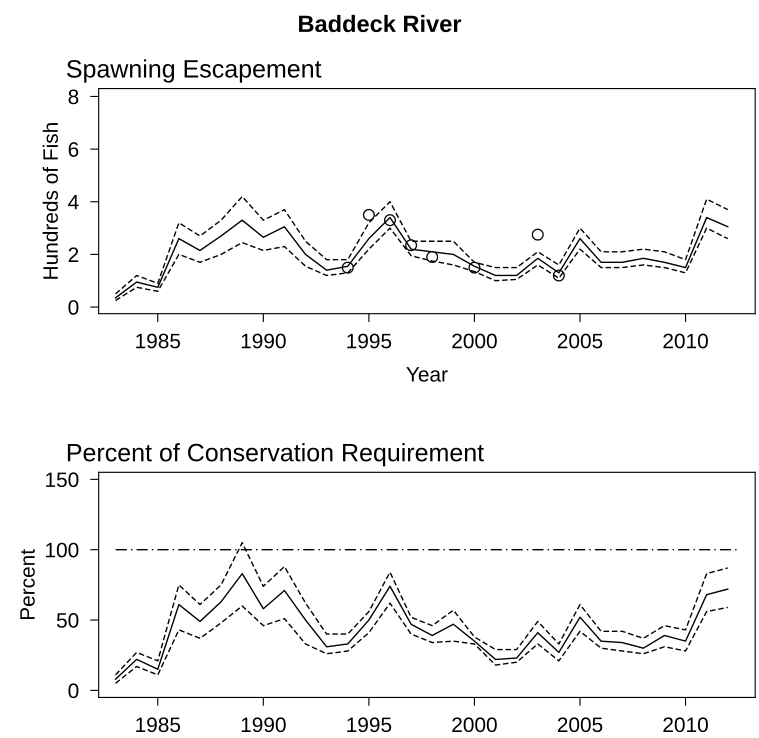  Describe the element at coordinates (73, 96) in the screenshot. I see `y-tick-label: 8` at that location.